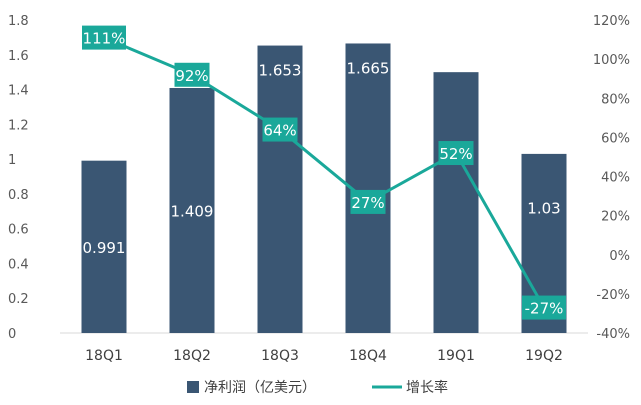 Image resolution: width=641 pixels, height=405 pixels. I want to click on left-axis: 0 0.2 0.4 0.6 0.8 1 1.2 1.4 1.6 1.8, so click(18, 178).